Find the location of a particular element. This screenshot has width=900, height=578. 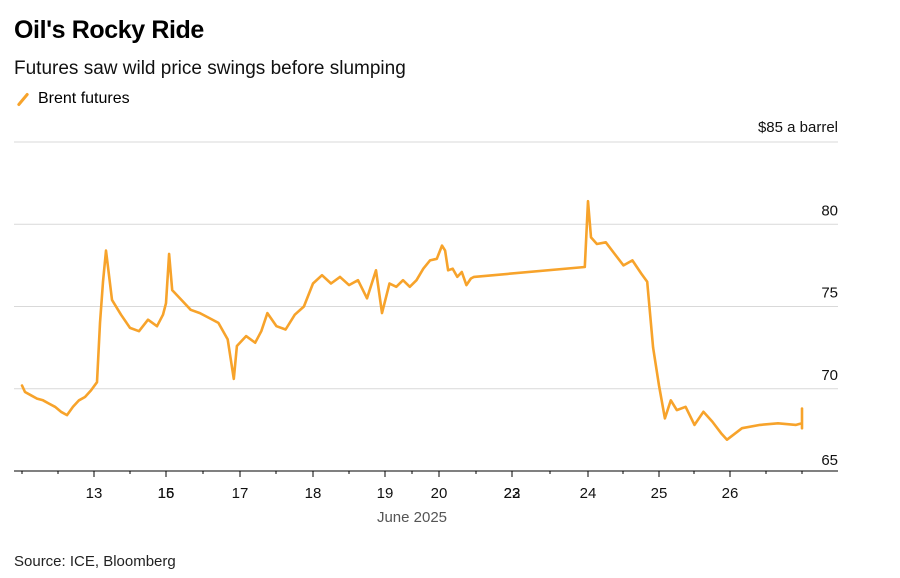

x-tick-label: 26 is located at coordinates (730, 493).